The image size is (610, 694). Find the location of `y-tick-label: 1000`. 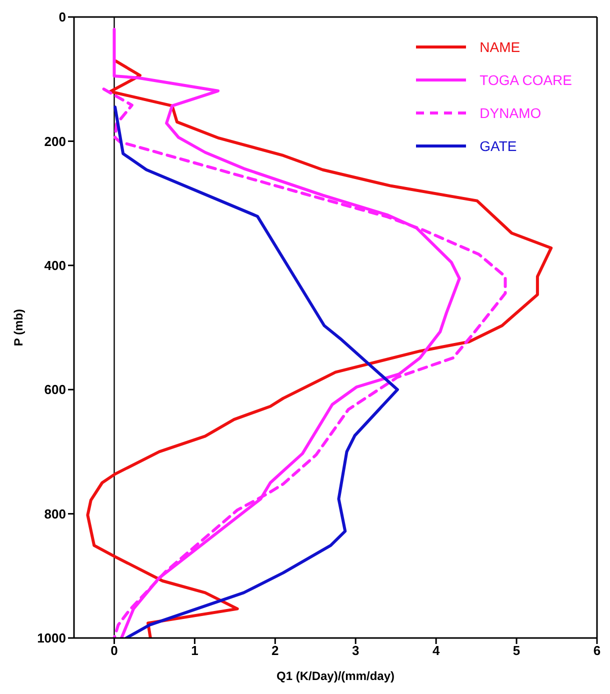

y-tick-label: 1000 is located at coordinates (51, 638).